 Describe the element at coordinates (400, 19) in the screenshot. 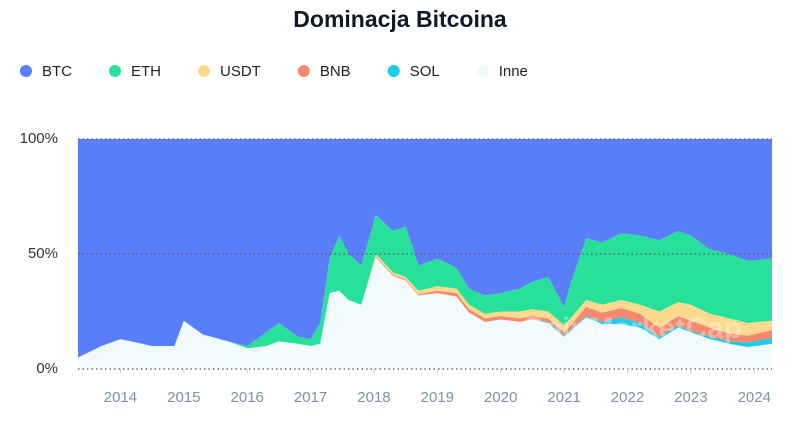

I see `chart-title: Dominacja Bitcoina` at that location.